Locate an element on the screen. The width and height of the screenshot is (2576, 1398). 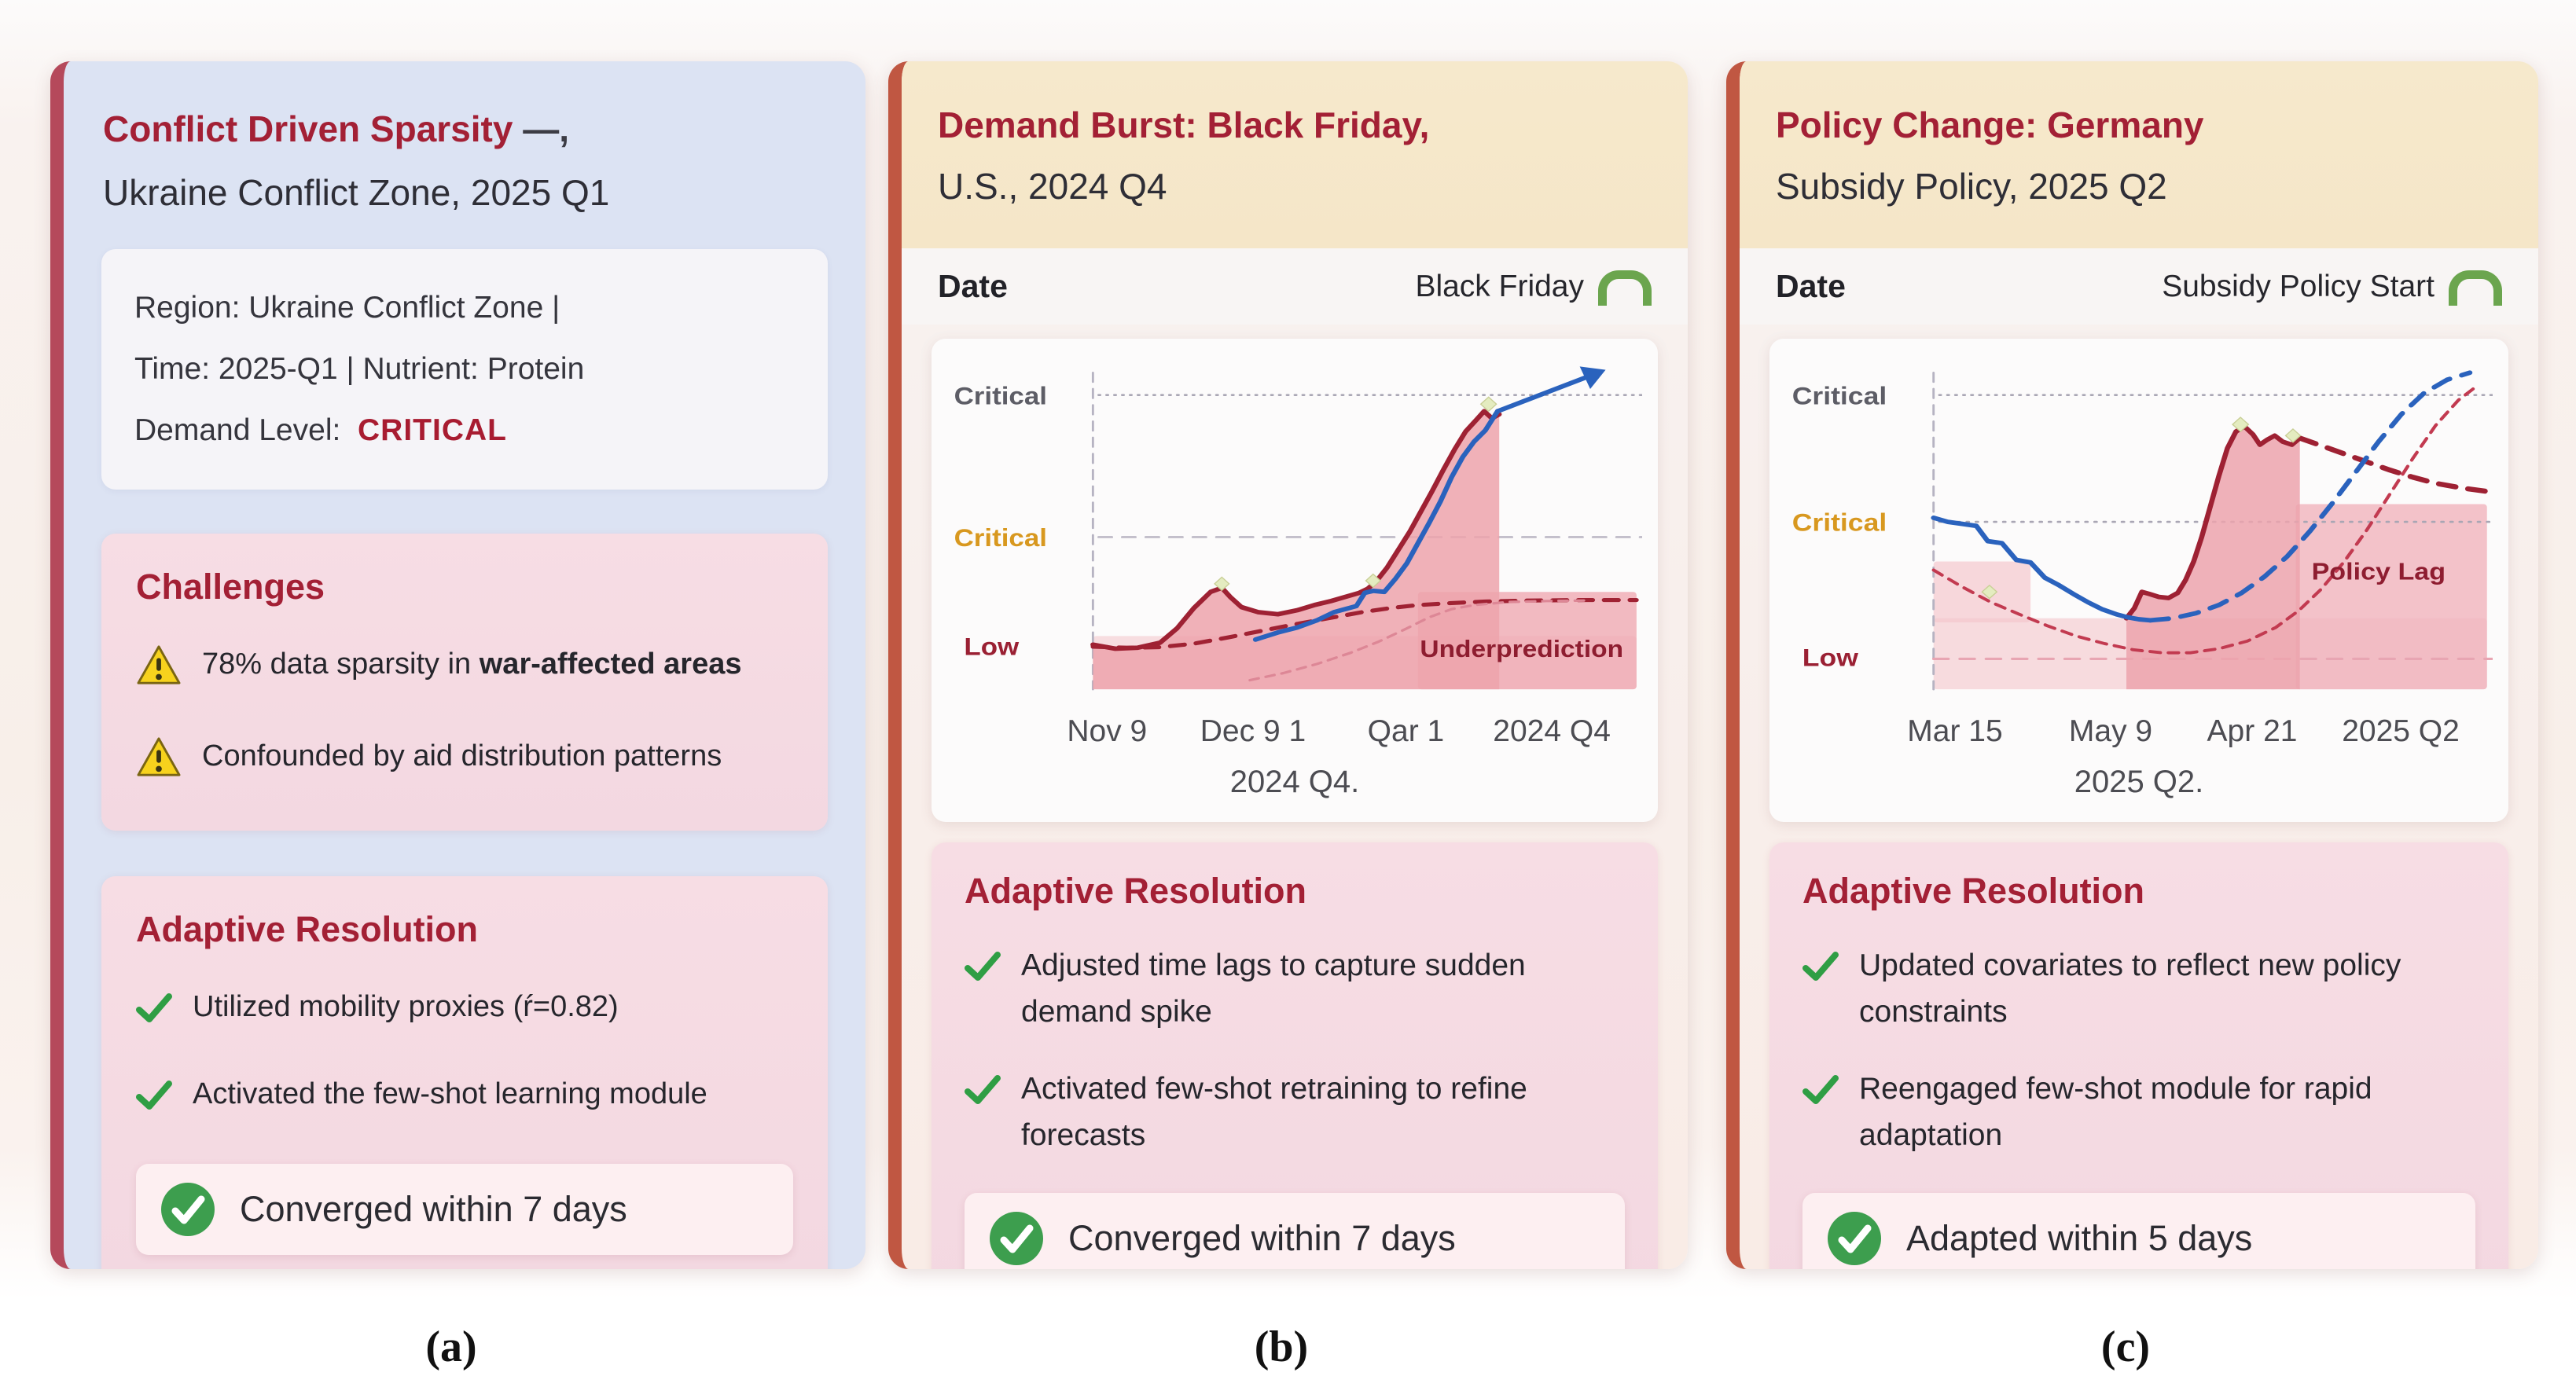
challenge-item: Confounded by aid distribution patterns is located at coordinates (464, 763).